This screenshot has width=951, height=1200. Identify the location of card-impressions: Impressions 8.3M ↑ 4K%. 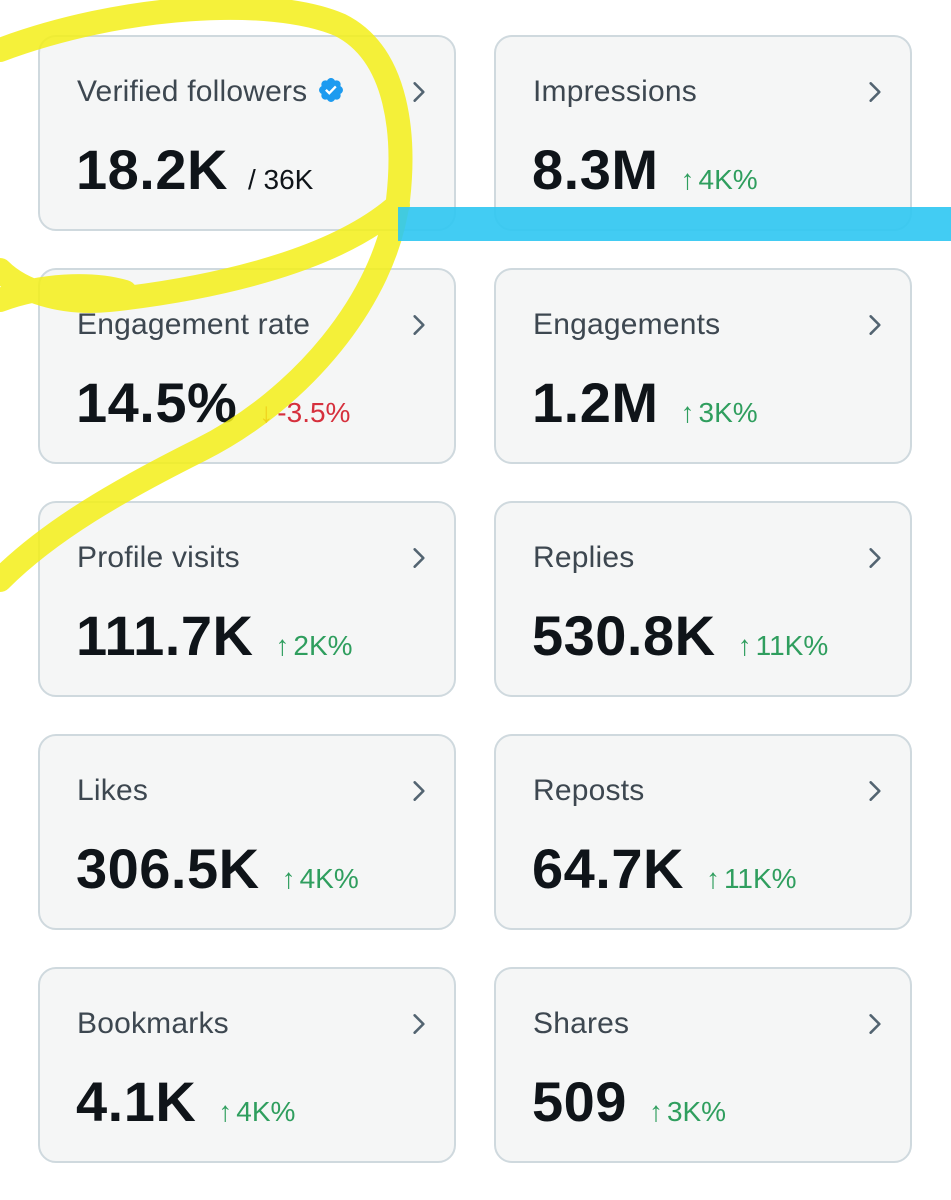
(703, 133).